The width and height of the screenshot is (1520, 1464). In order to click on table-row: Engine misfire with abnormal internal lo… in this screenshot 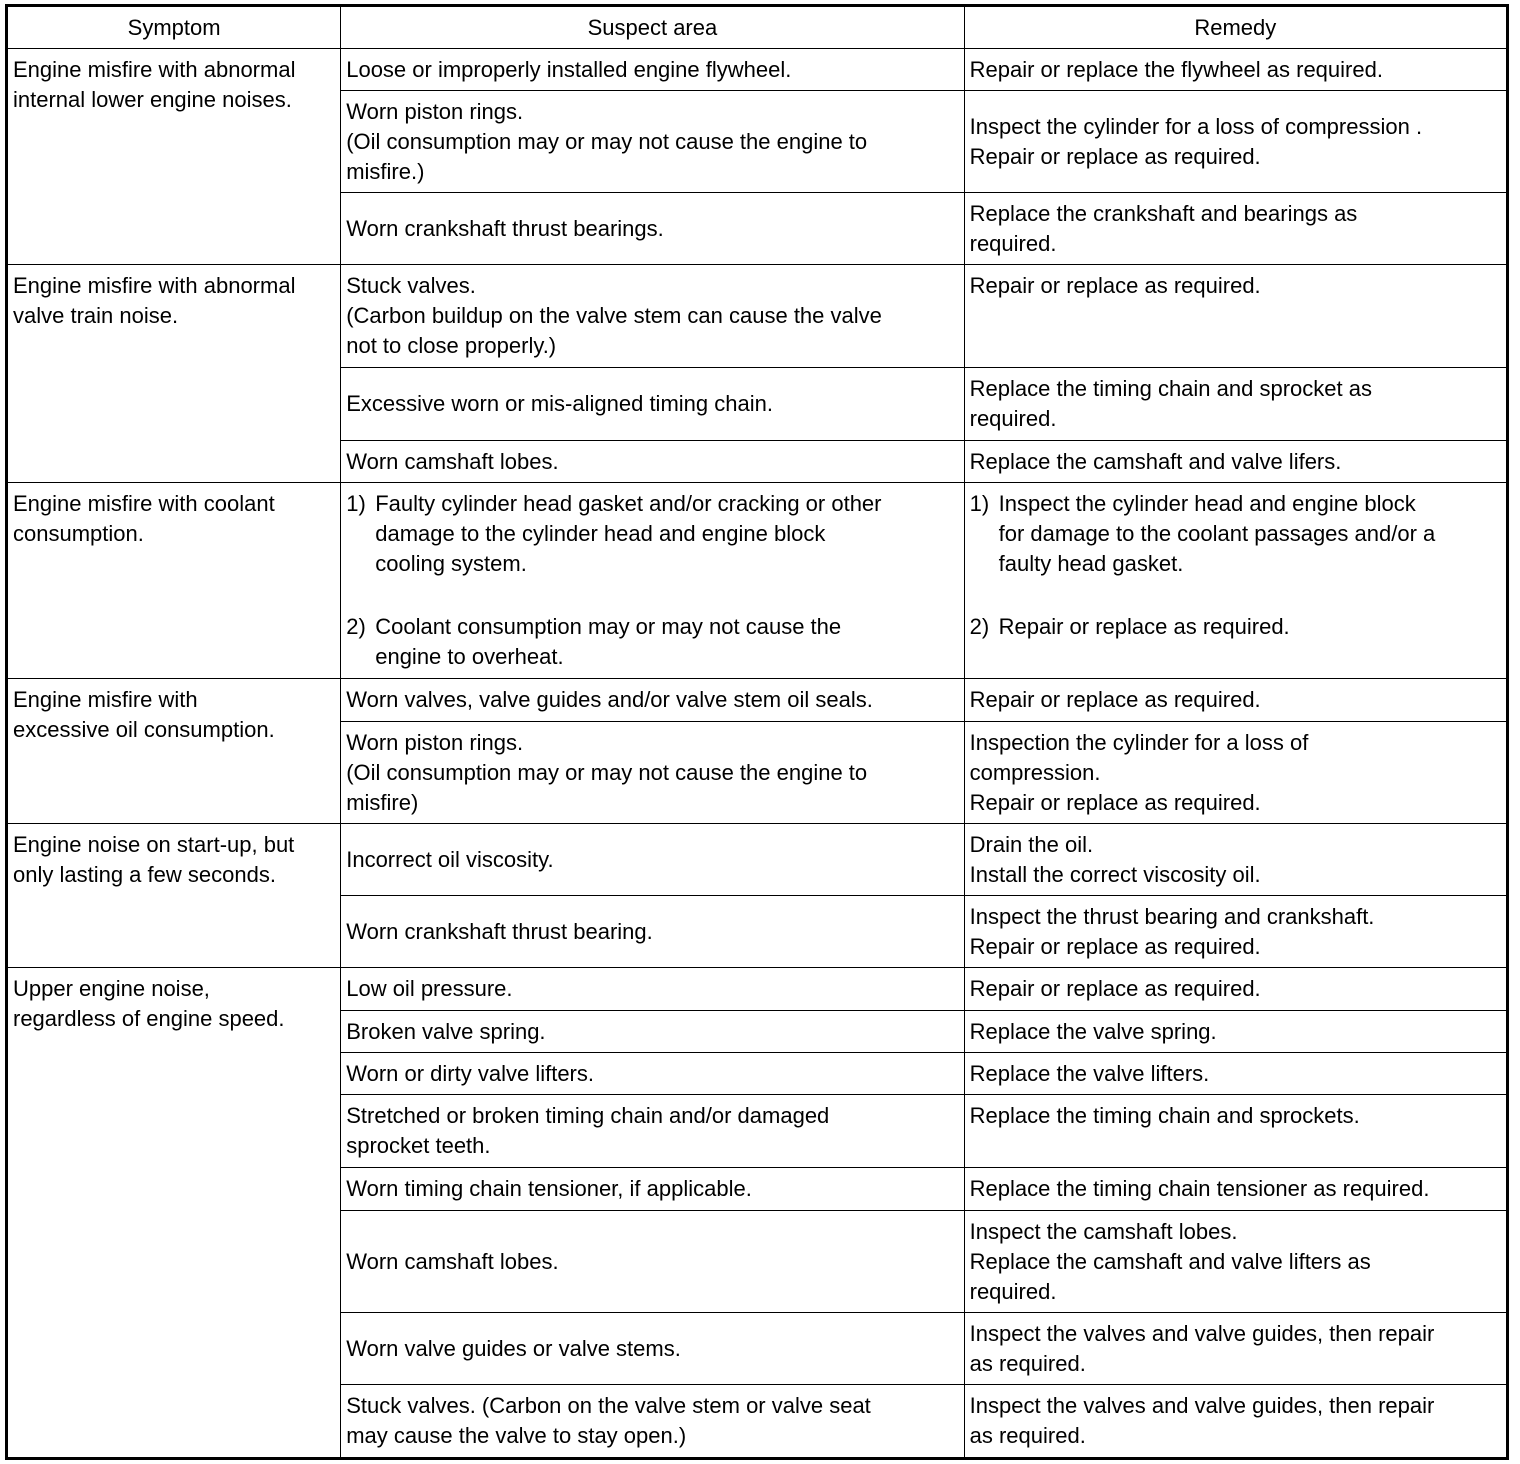, I will do `click(757, 156)`.